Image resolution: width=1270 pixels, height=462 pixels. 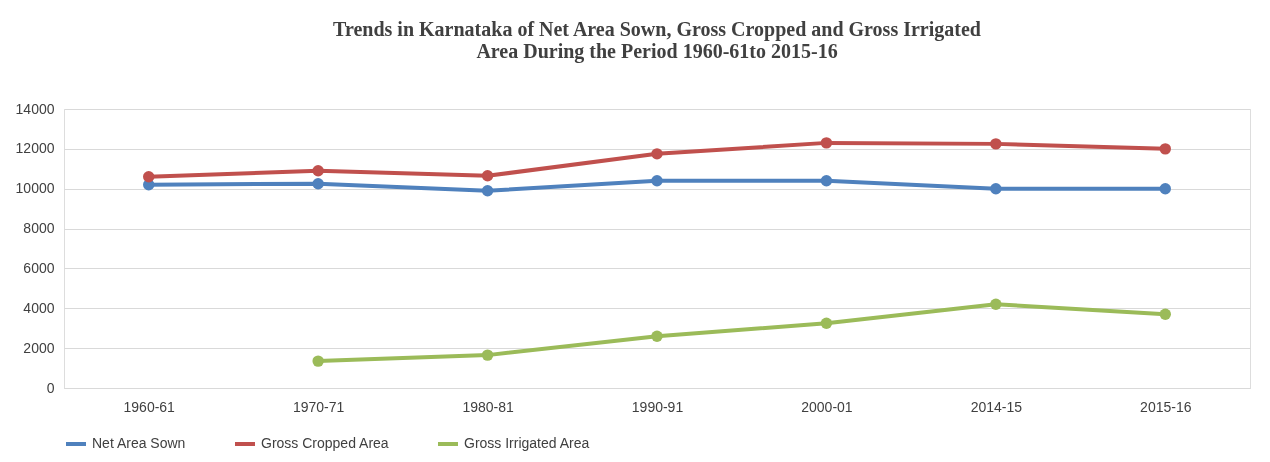 What do you see at coordinates (318, 406) in the screenshot?
I see `x-tick-label: 1970-71` at bounding box center [318, 406].